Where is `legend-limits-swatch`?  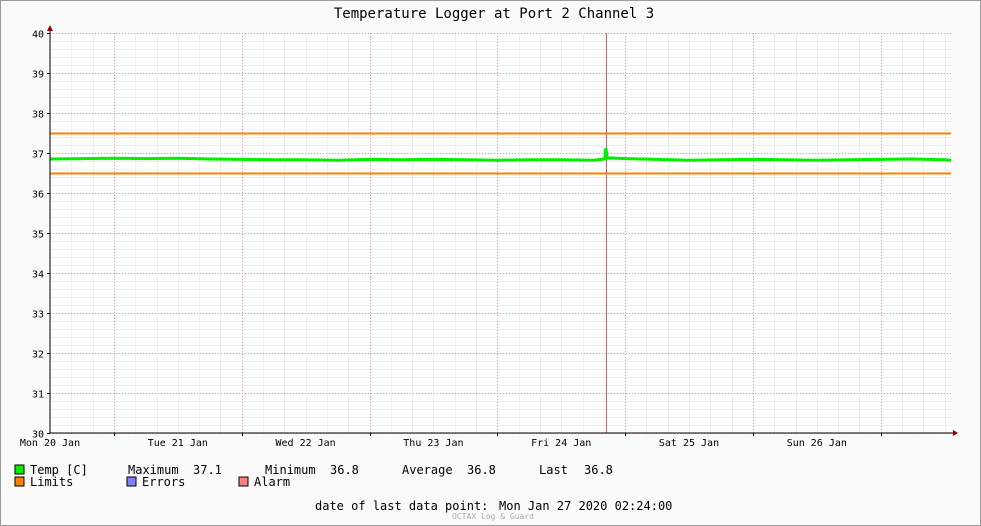
legend-limits-swatch is located at coordinates (19, 481).